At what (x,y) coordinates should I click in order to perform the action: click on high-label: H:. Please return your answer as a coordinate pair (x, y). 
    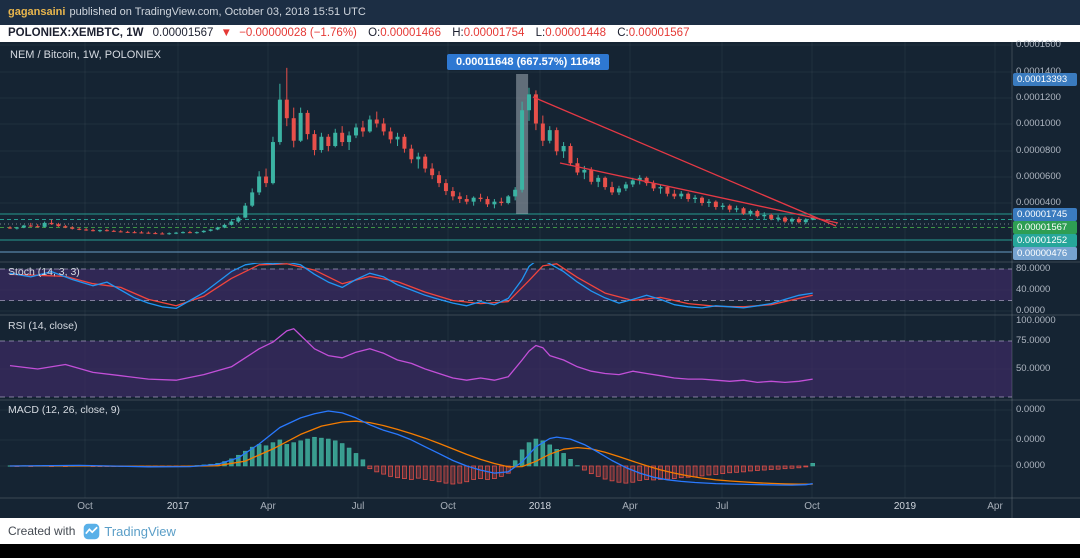
    Looking at the image, I should click on (458, 33).